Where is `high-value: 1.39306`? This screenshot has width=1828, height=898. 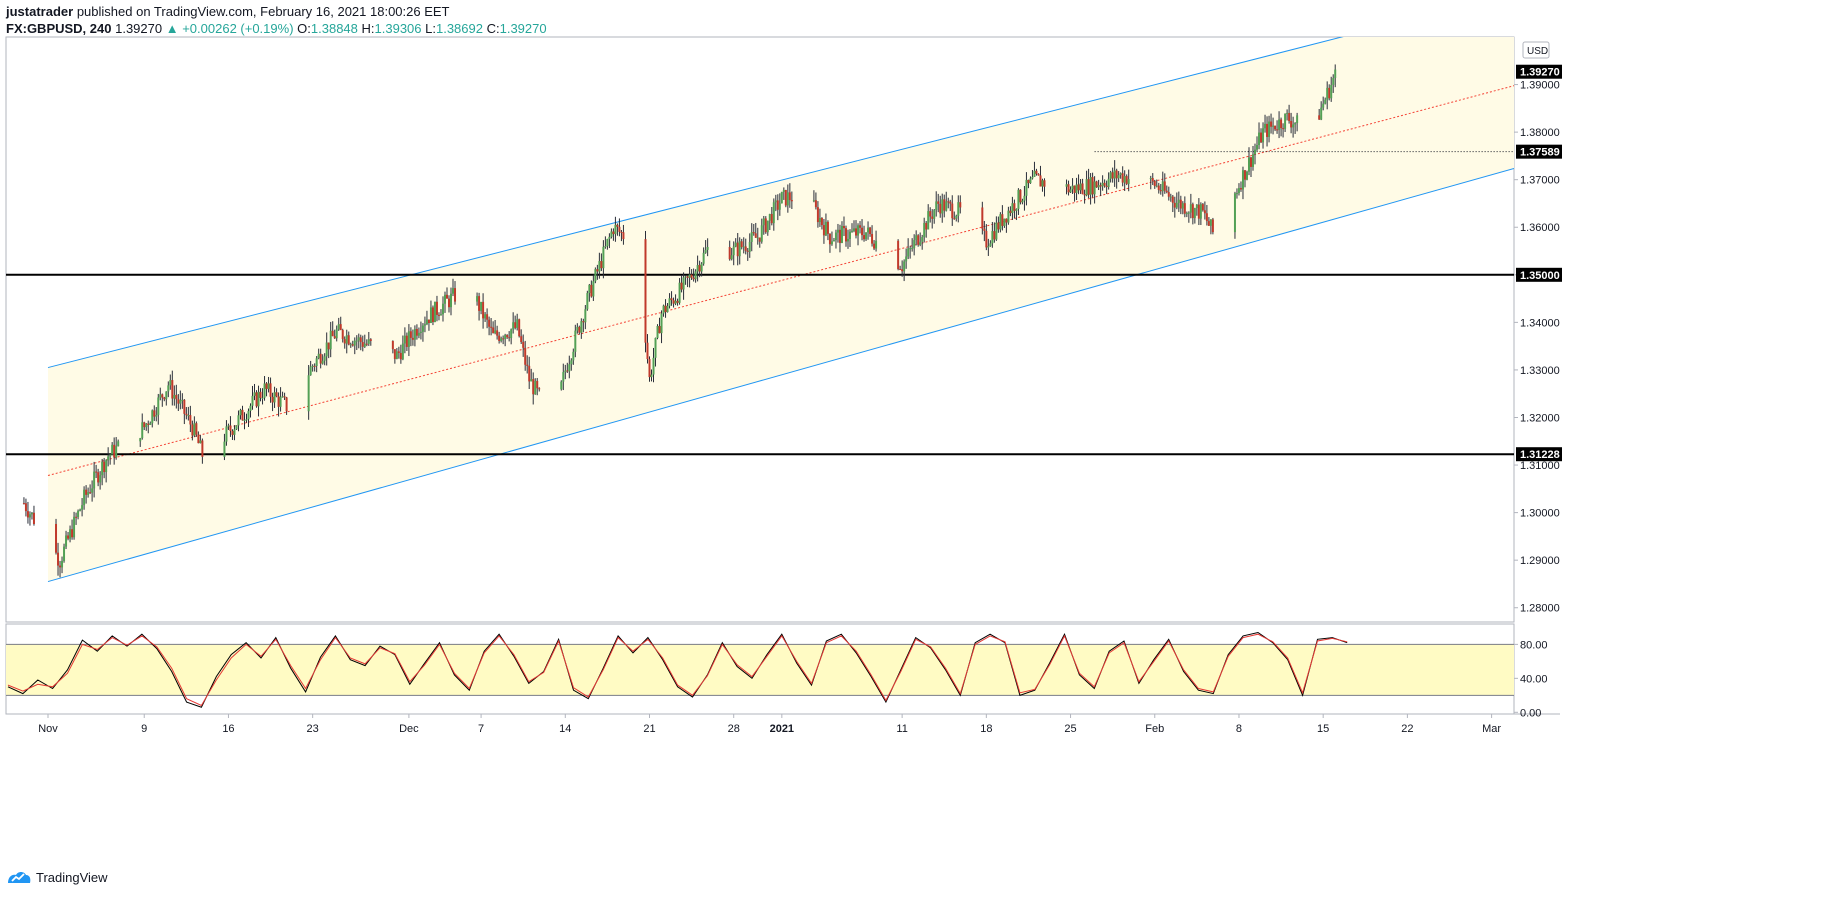 high-value: 1.39306 is located at coordinates (398, 28).